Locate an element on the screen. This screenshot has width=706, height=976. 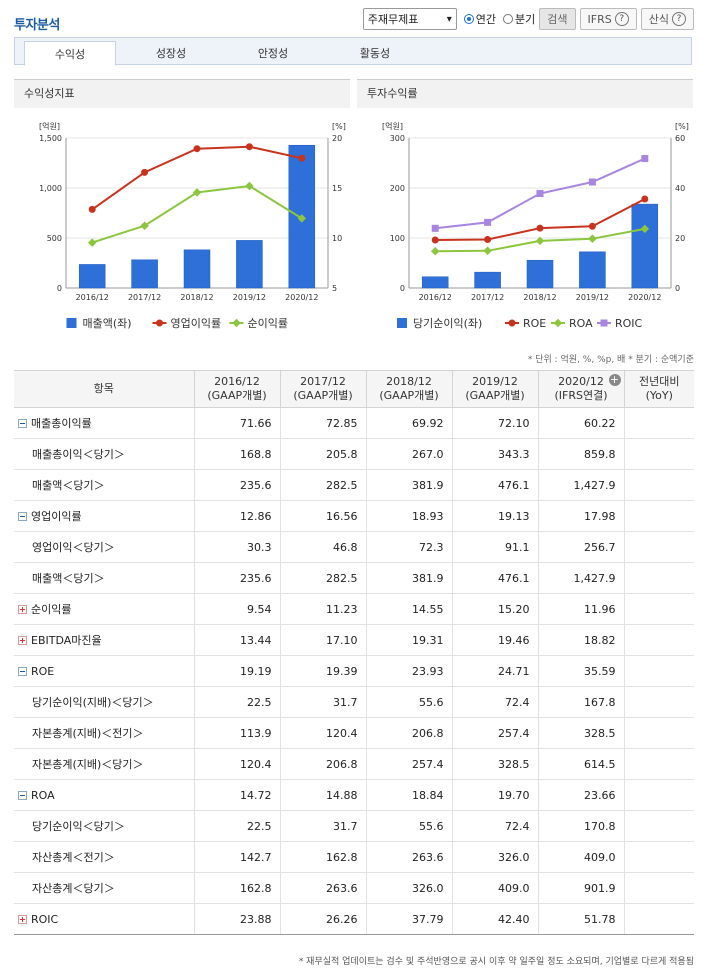
value-cell: 55.6 is located at coordinates (408, 702).